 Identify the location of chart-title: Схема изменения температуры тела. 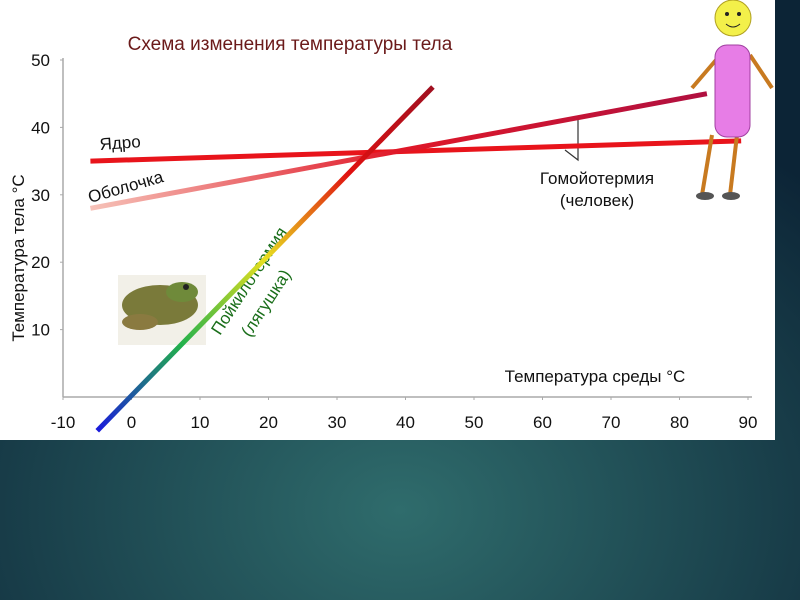
(290, 44).